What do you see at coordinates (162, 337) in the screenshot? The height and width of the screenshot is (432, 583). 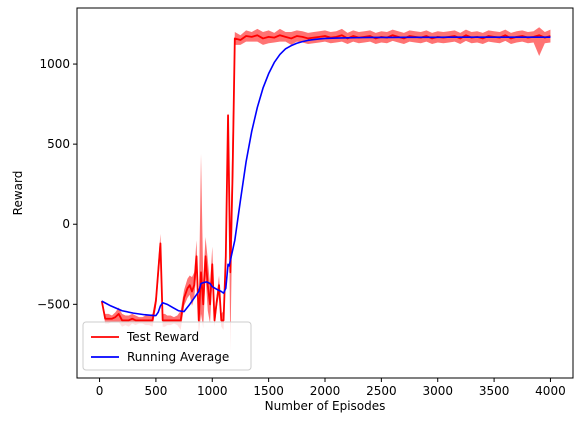 I see `legend-label-test-reward: Test Reward` at bounding box center [162, 337].